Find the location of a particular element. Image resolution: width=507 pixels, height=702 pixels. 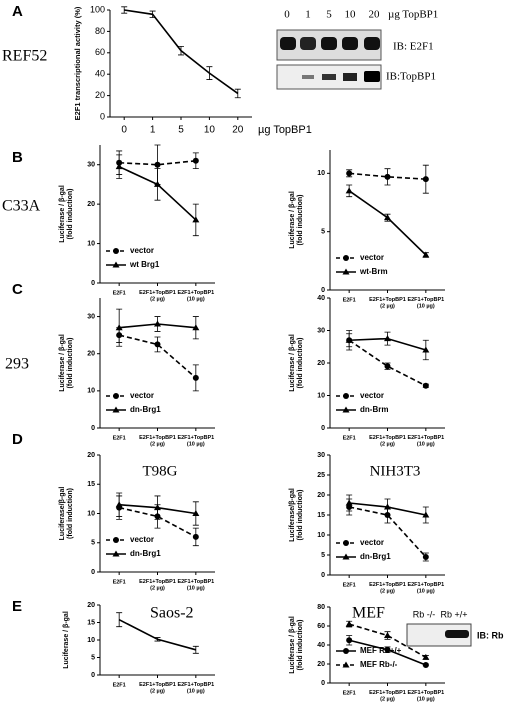

annotation: NIH3T3 is located at coordinates (395, 471).